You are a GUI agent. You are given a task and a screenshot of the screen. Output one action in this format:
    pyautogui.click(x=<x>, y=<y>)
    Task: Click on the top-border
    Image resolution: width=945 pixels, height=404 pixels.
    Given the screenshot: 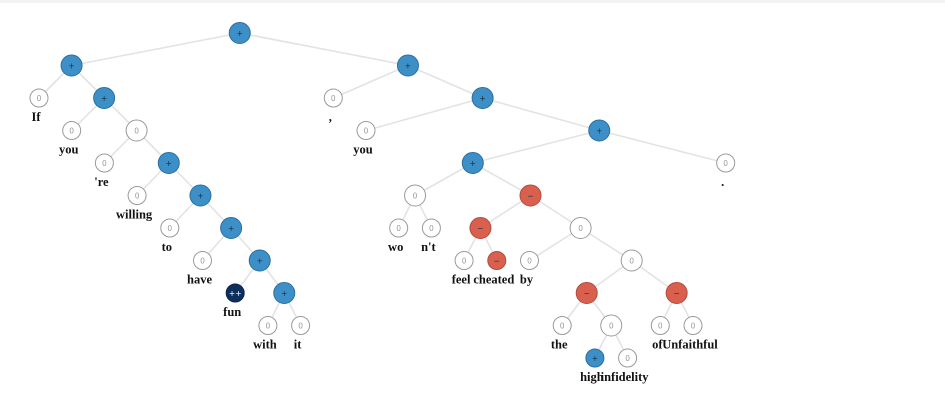 What is the action you would take?
    pyautogui.click(x=472, y=1)
    